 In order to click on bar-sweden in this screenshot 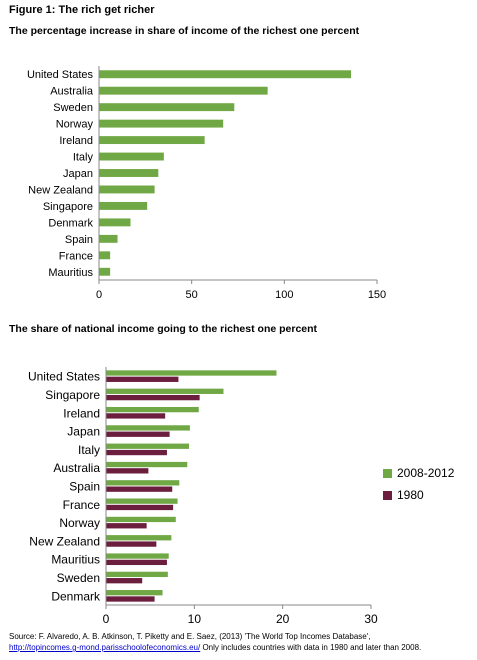, I will do `click(167, 107)`.